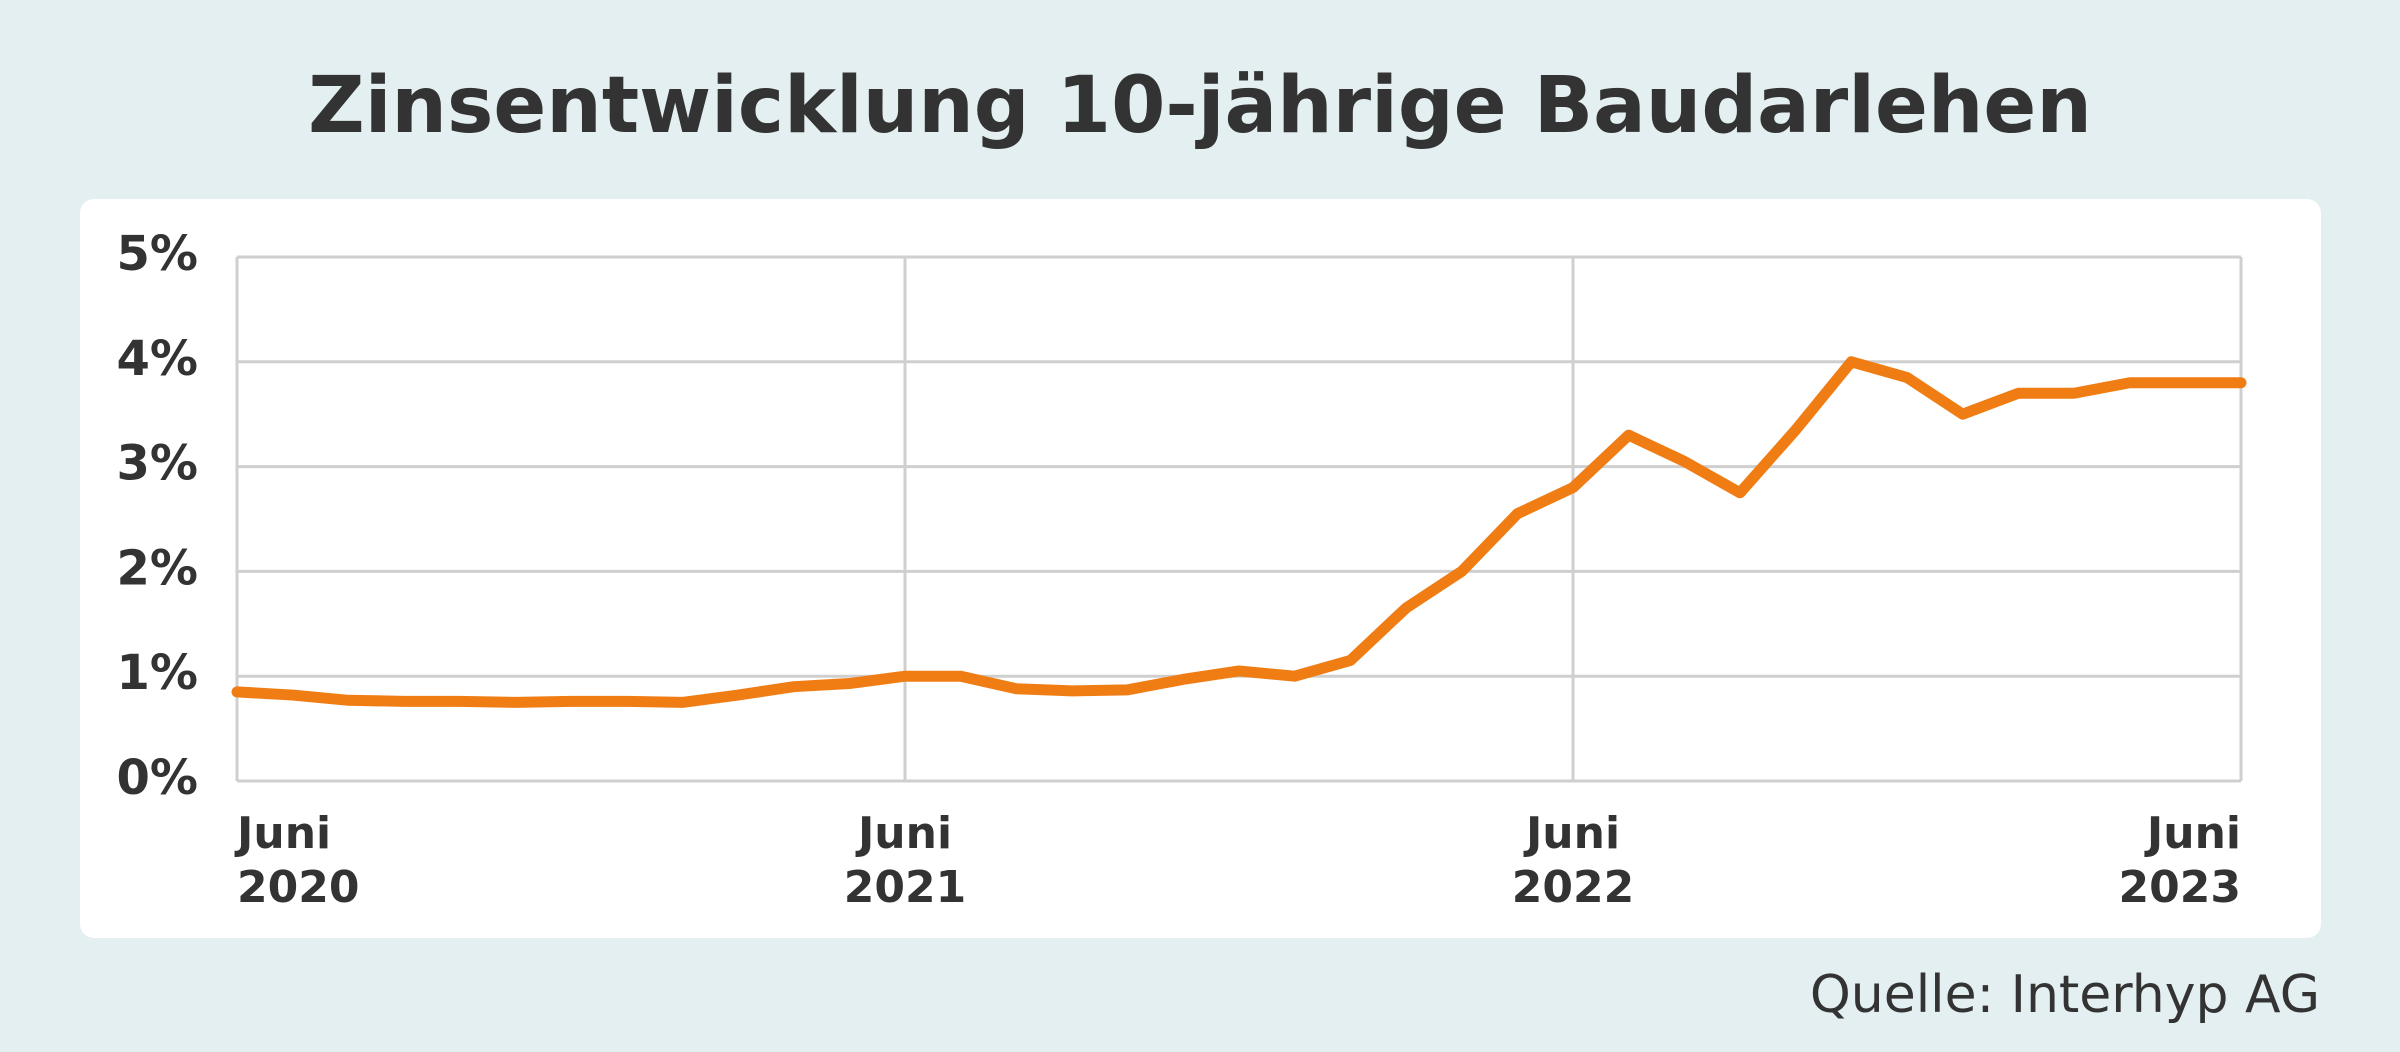 The width and height of the screenshot is (2400, 1052). Describe the element at coordinates (2065, 995) in the screenshot. I see `source: Quelle: Interhyp AG` at that location.